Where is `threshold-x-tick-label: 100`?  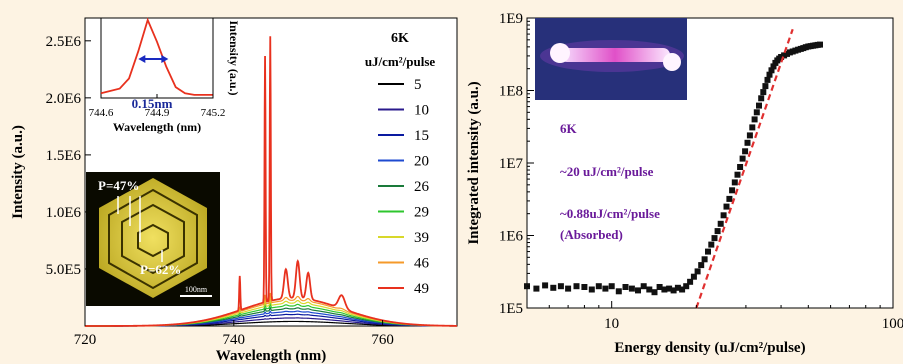
threshold-x-tick-label: 100 is located at coordinates (892, 324).